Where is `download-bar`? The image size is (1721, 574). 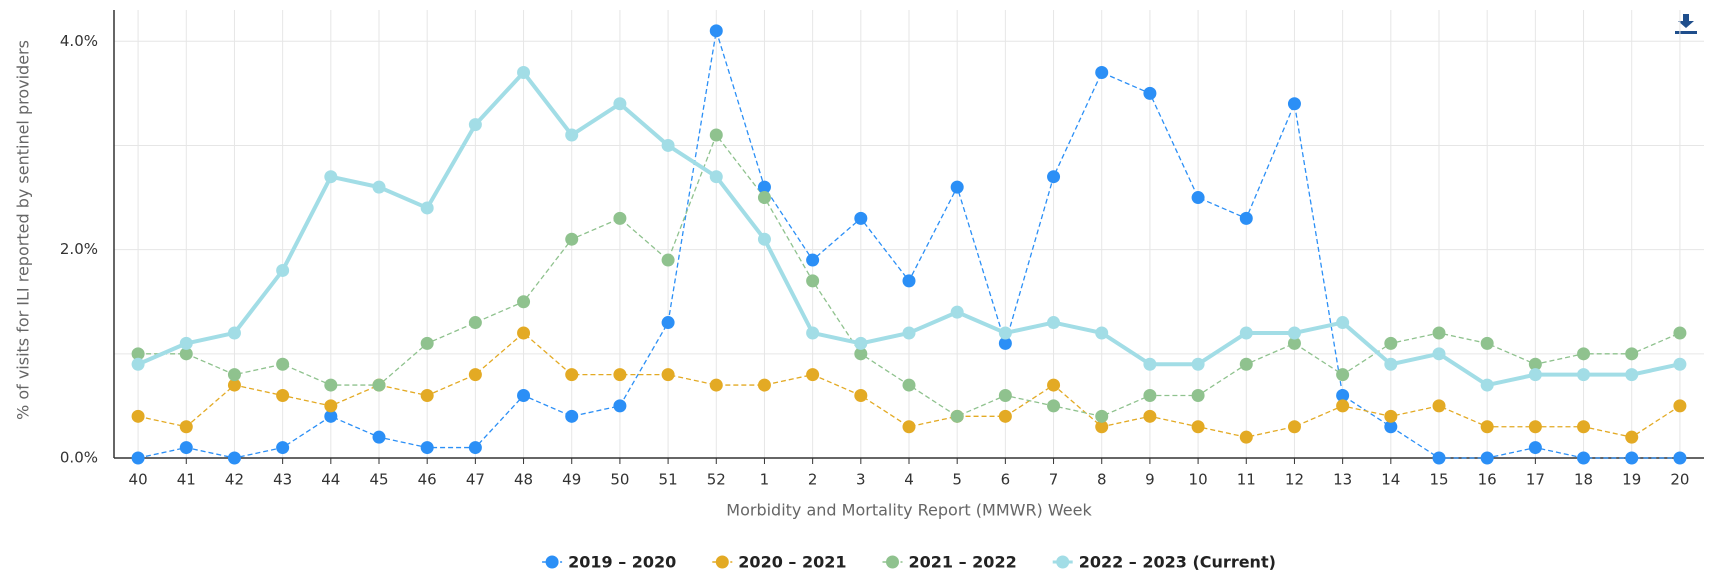
download-bar is located at coordinates (1686, 32).